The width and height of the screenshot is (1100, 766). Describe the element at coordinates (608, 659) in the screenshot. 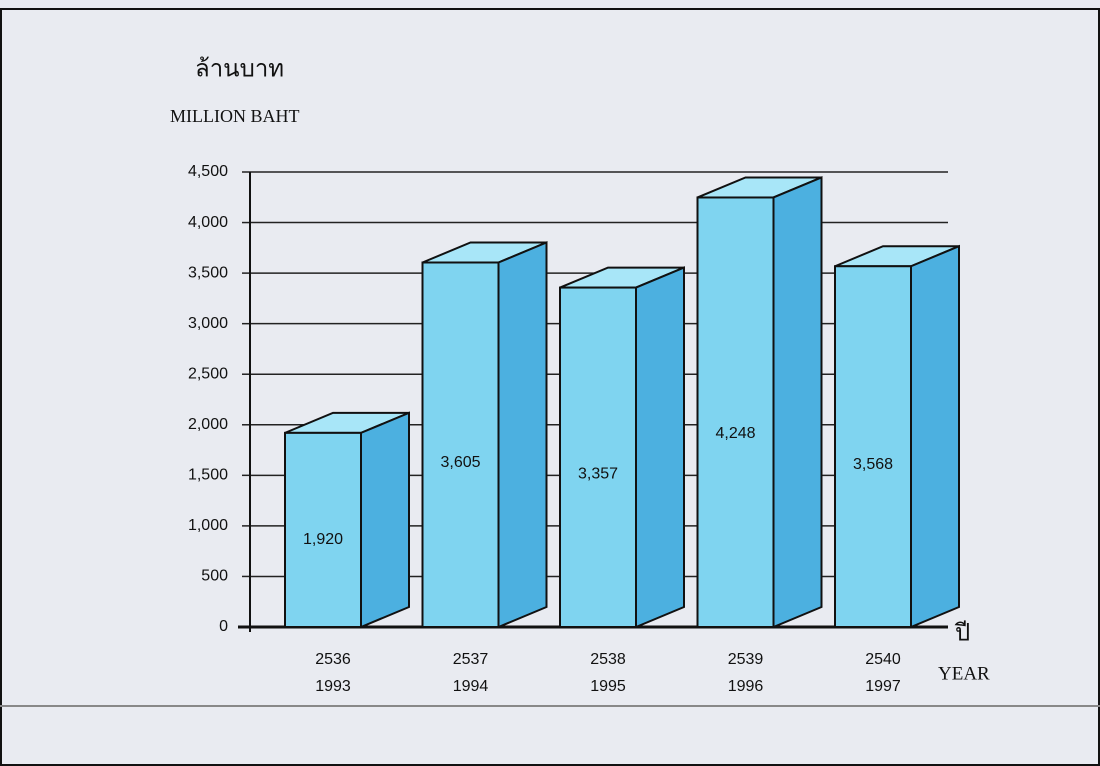

I see `x-tick-label: 2538` at that location.